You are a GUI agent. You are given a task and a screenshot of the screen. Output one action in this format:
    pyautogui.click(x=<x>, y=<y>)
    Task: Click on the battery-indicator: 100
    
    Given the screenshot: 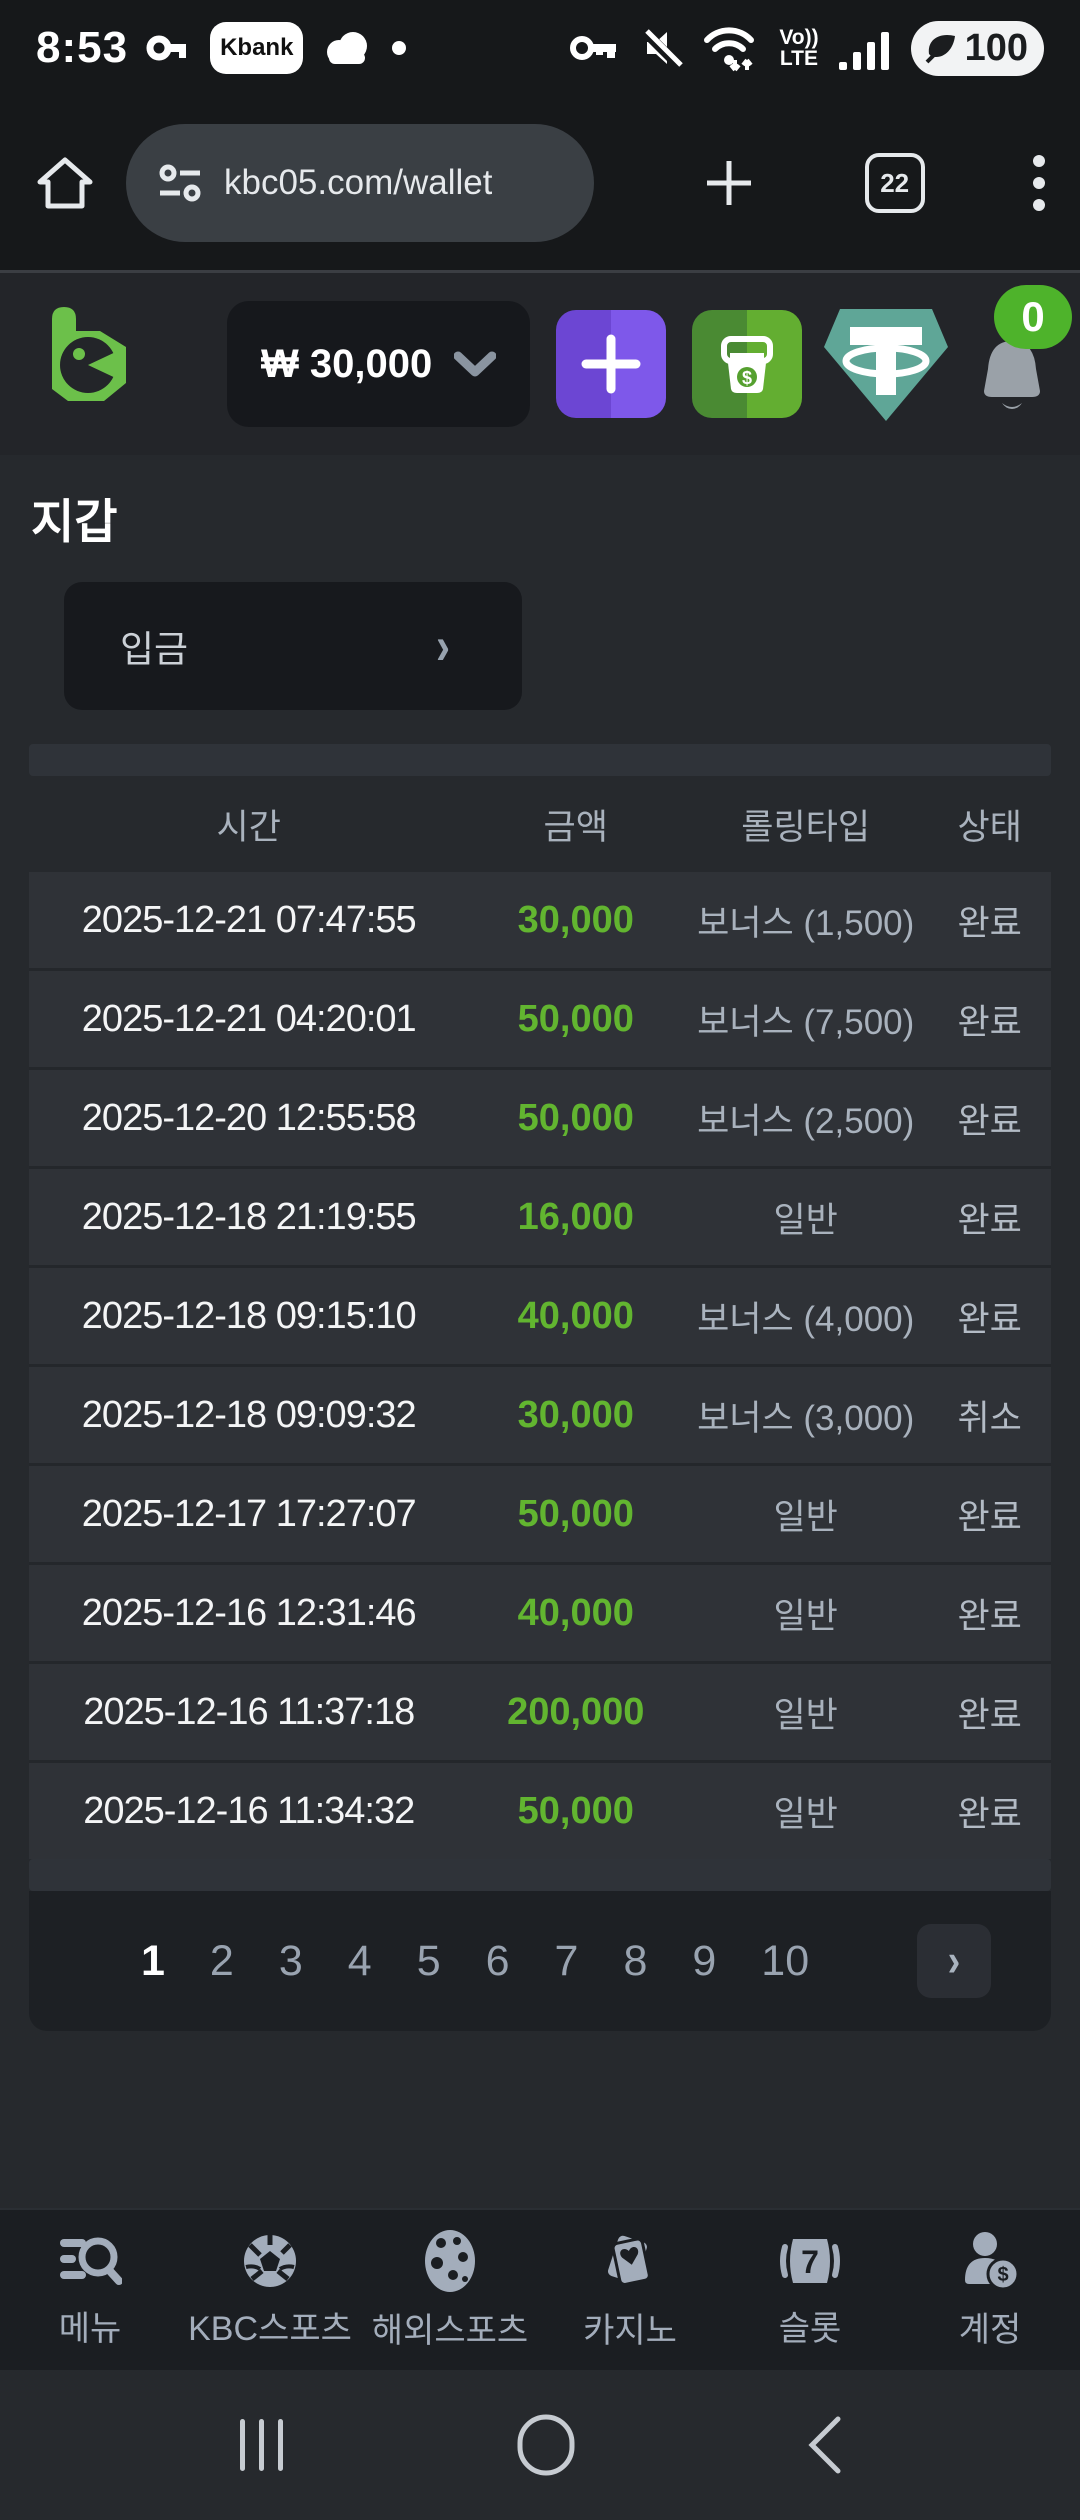 What is the action you would take?
    pyautogui.click(x=977, y=48)
    